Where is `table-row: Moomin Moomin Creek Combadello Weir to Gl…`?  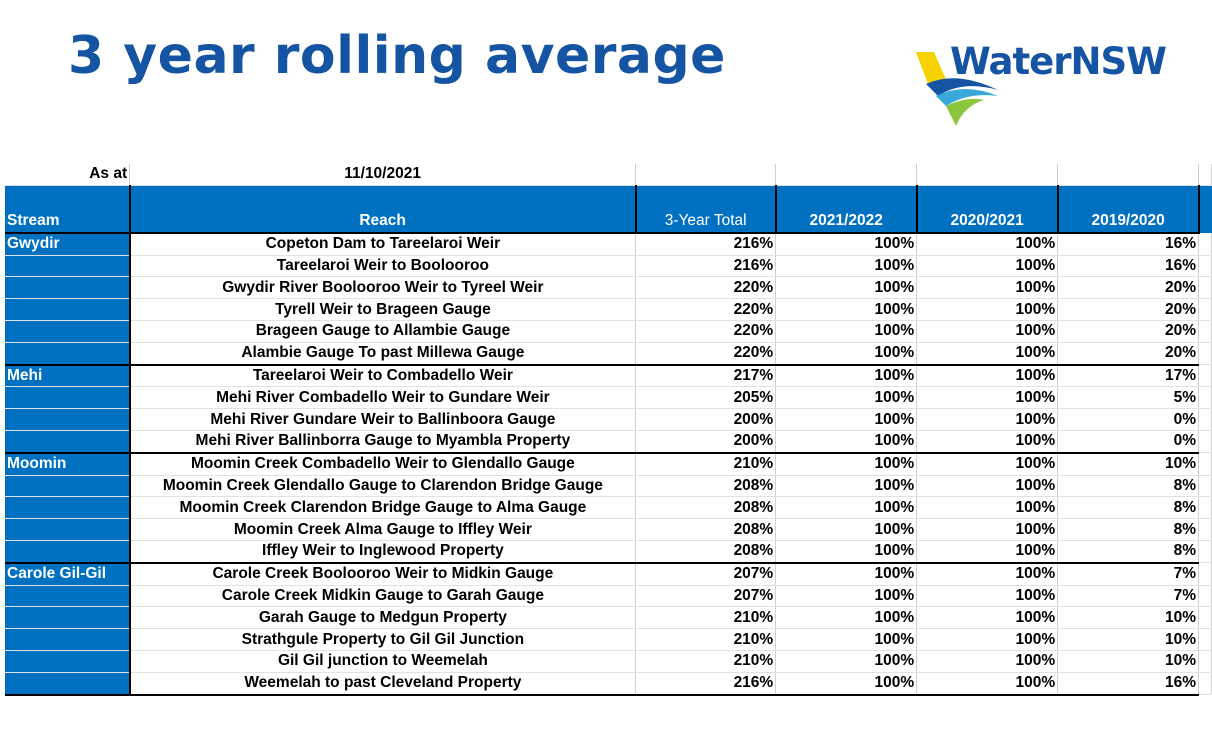 table-row: Moomin Moomin Creek Combadello Weir to Gl… is located at coordinates (608, 464).